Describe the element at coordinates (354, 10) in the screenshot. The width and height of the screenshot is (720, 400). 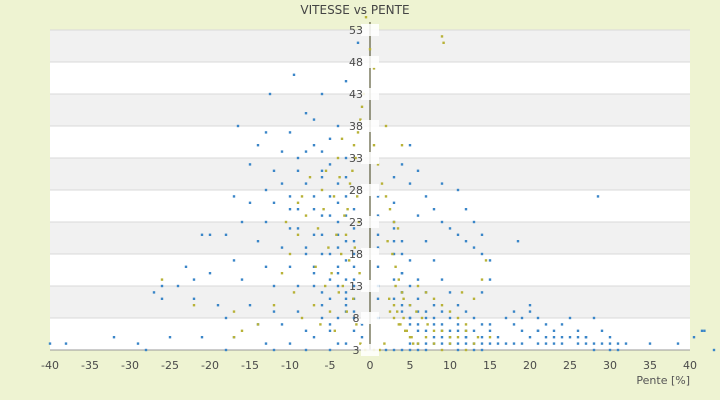
I see `chart-title: VITESSE vs PENTE` at that location.